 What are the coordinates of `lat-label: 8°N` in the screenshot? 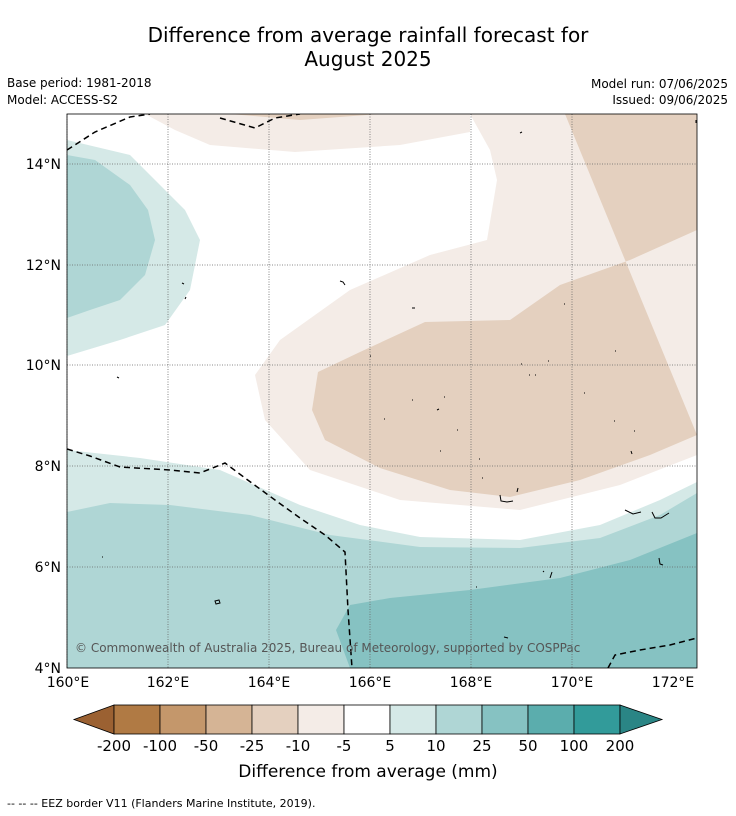 It's located at (48, 467).